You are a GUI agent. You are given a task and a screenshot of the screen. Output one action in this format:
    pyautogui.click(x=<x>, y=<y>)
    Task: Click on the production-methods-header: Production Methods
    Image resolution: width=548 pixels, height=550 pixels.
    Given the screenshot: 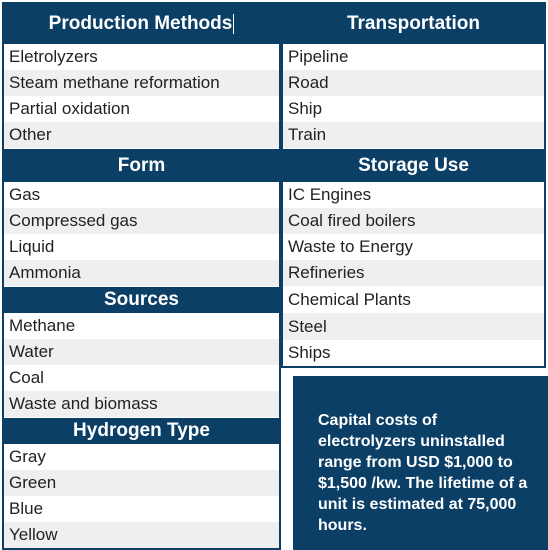 What is the action you would take?
    pyautogui.click(x=141, y=24)
    